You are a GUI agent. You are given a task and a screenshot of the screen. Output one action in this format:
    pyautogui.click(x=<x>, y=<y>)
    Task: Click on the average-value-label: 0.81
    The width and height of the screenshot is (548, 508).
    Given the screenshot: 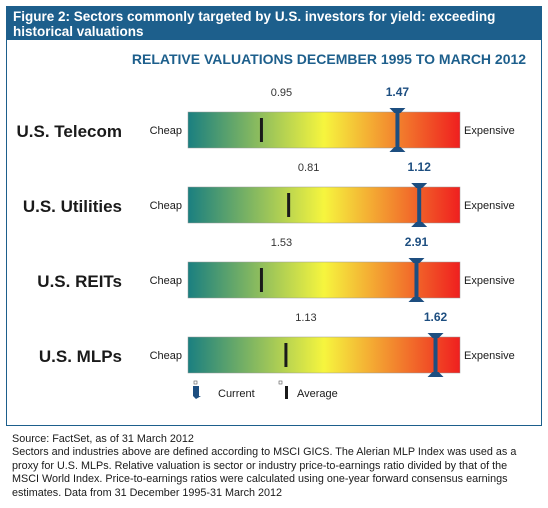 What is the action you would take?
    pyautogui.click(x=308, y=168)
    